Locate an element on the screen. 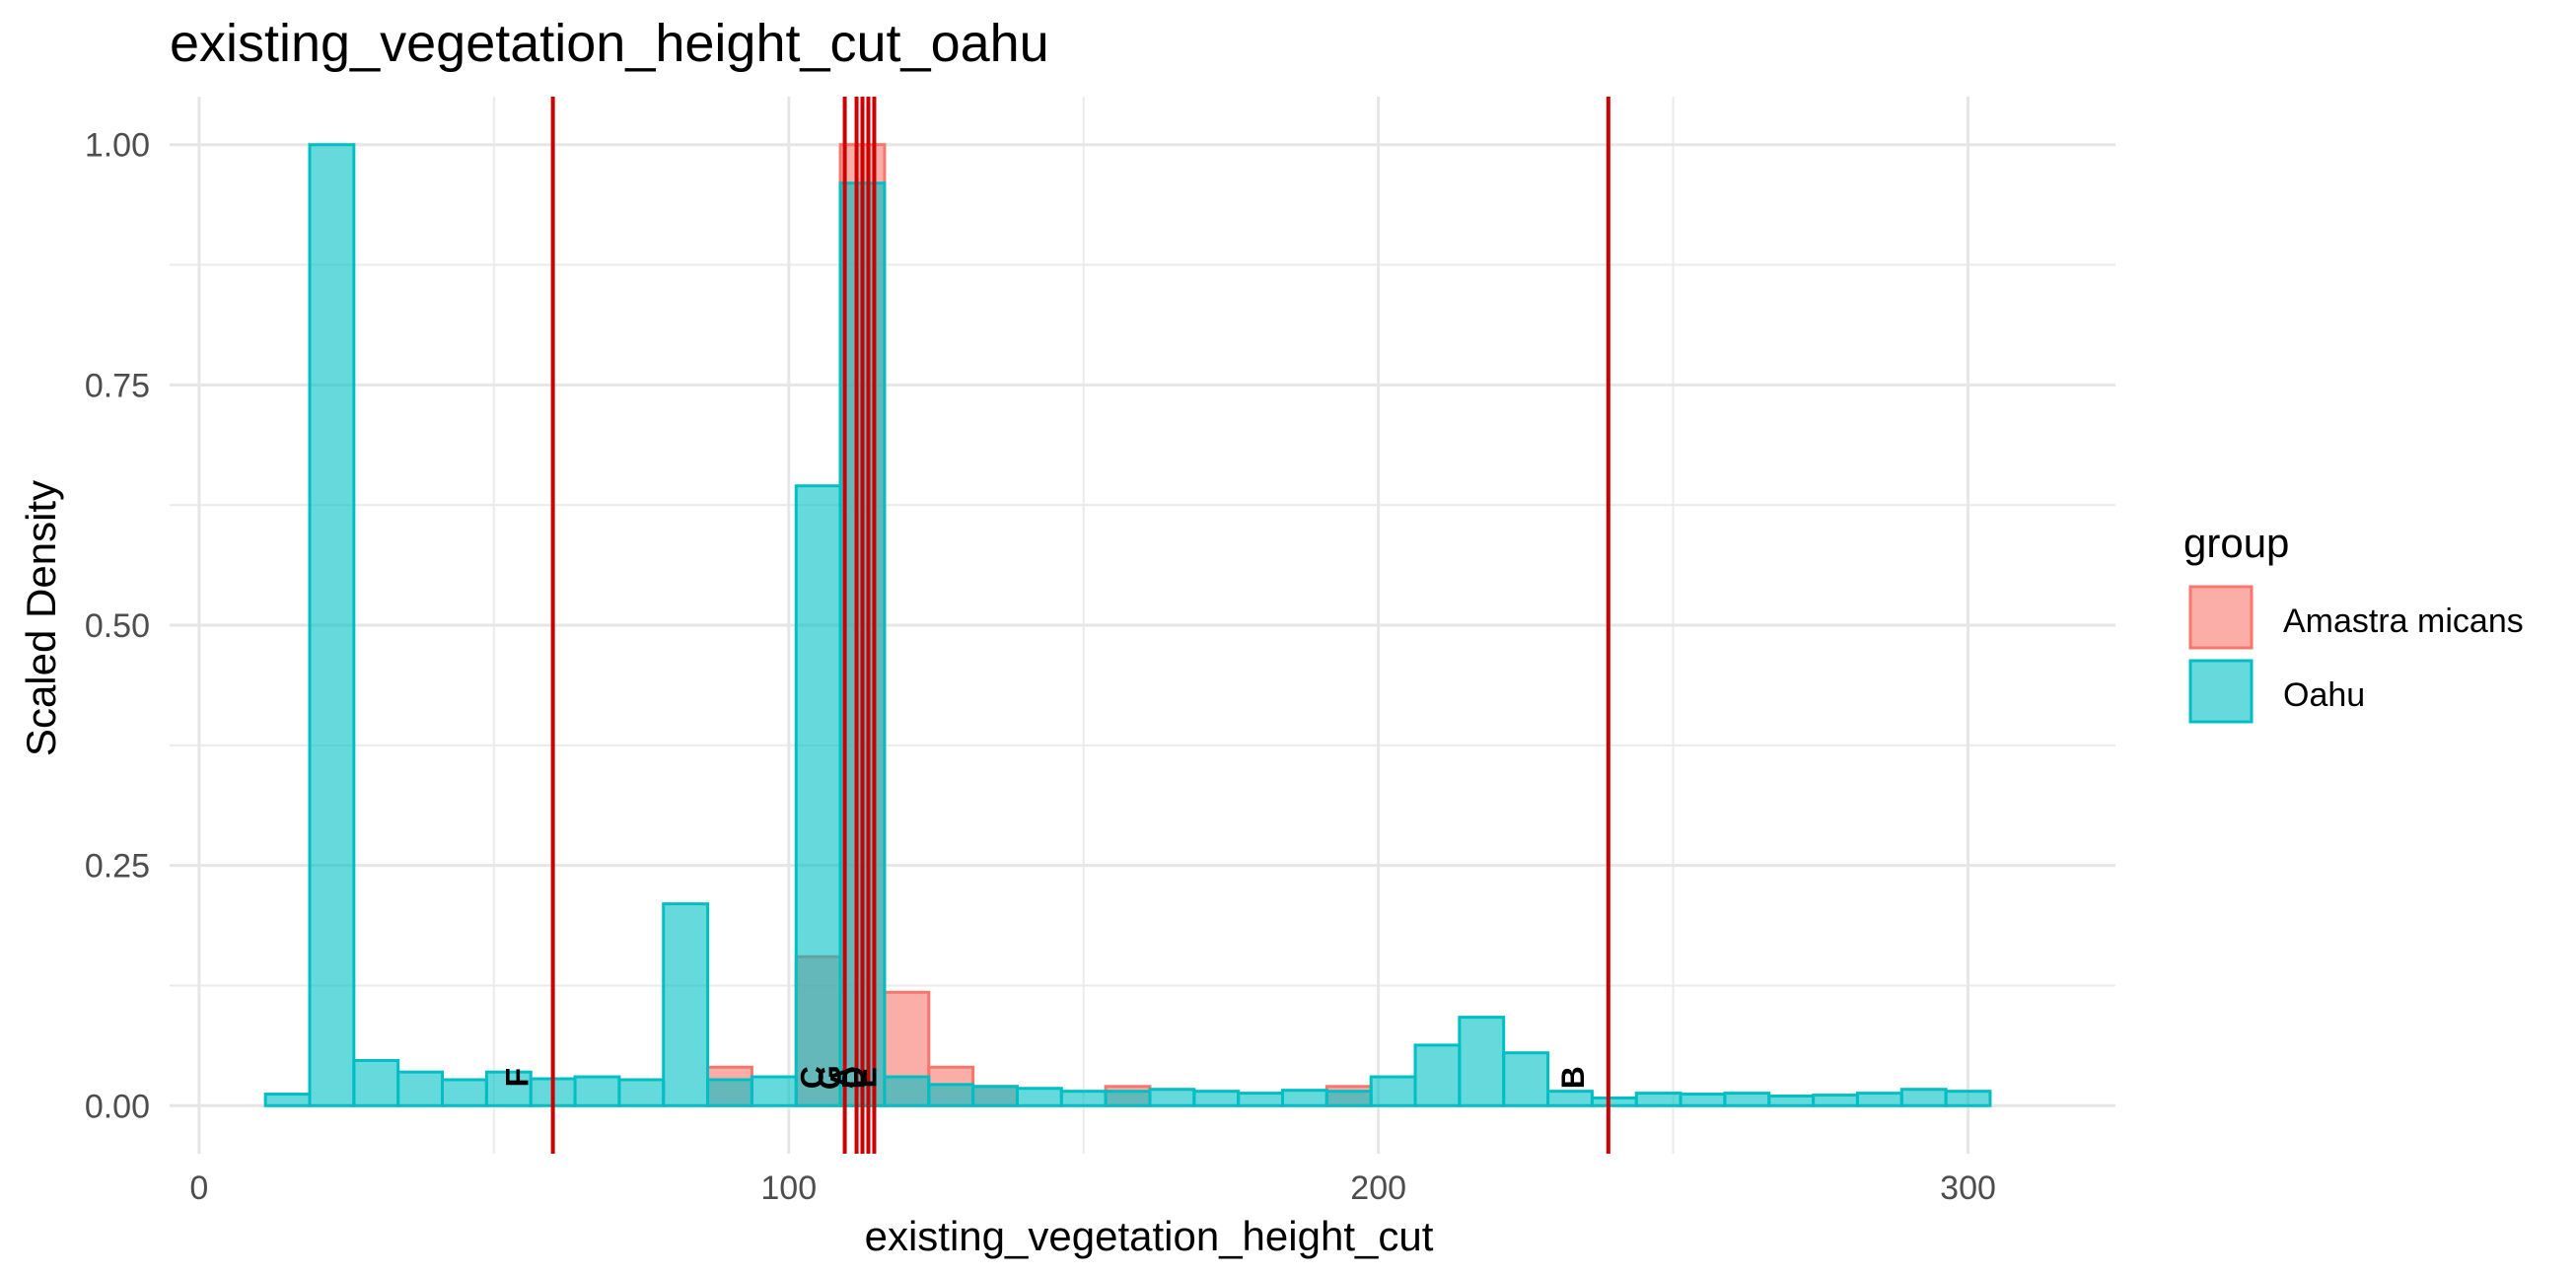  line-label: G is located at coordinates (830, 1077).